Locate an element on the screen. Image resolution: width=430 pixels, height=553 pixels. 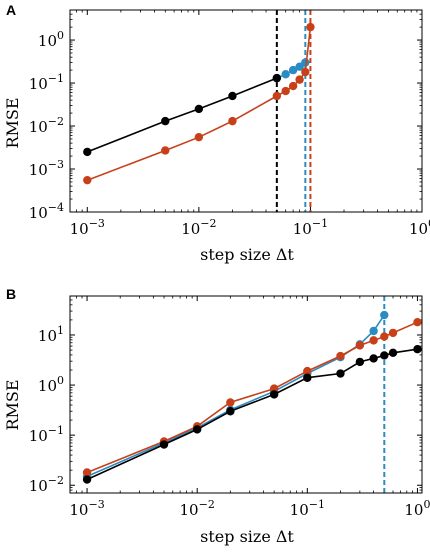
panel-b-ylabel: RMSE is located at coordinates (12, 404).